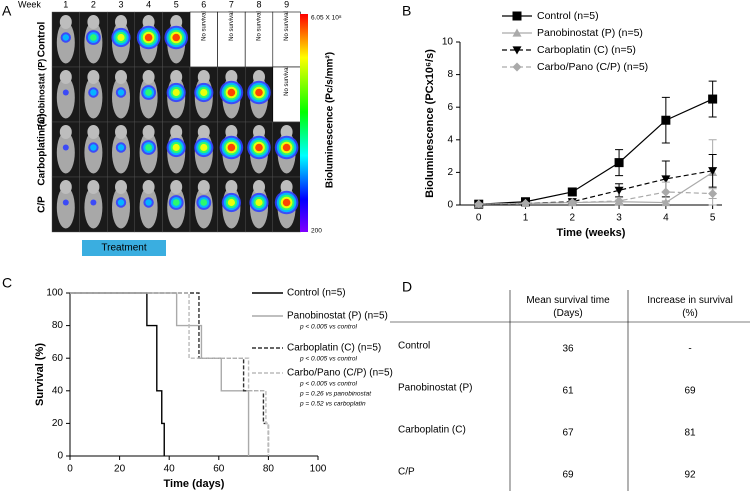 The image size is (750, 491). What do you see at coordinates (41, 95) in the screenshot?
I see `row-label: Panobinostat (P)` at bounding box center [41, 95].